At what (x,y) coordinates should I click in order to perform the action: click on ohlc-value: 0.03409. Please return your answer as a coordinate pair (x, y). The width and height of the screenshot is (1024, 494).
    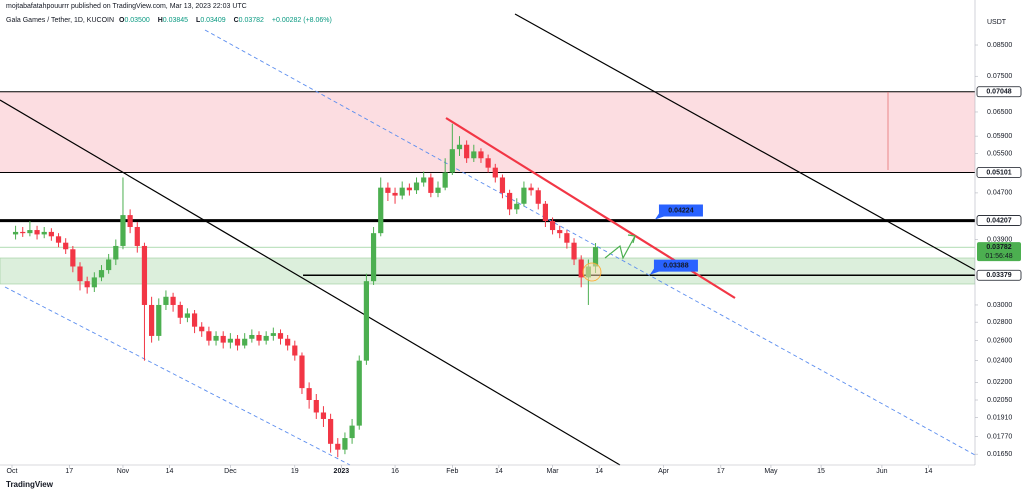
    Looking at the image, I should click on (213, 20).